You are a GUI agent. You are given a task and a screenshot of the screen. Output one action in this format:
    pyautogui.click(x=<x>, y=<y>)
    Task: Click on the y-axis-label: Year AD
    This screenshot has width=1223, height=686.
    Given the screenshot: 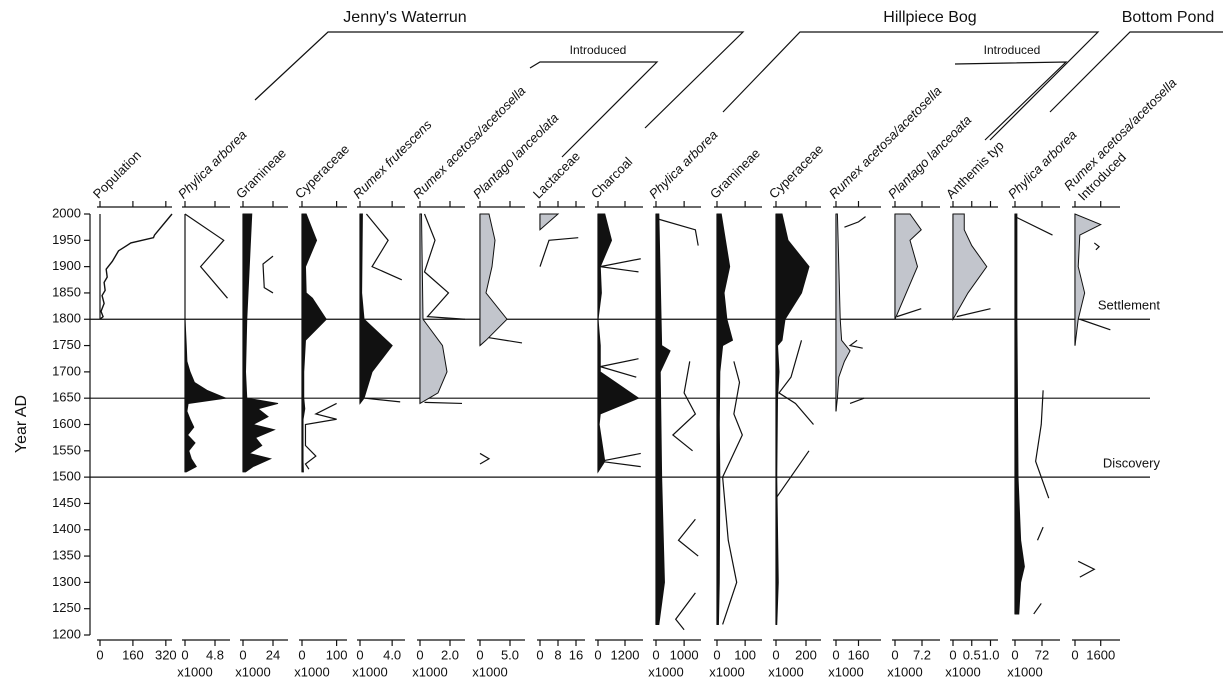 What is the action you would take?
    pyautogui.click(x=21, y=424)
    